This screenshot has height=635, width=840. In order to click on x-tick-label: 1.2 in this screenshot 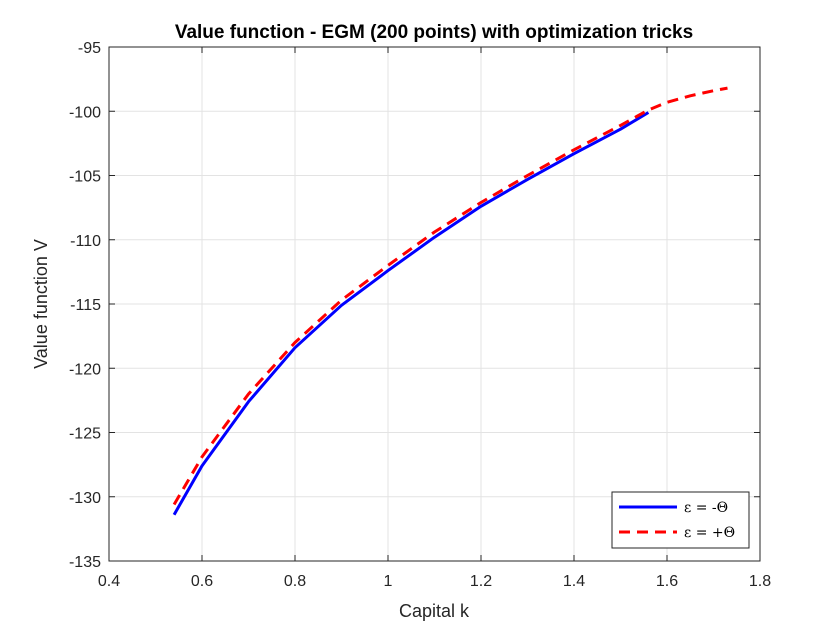, I will do `click(481, 581)`.